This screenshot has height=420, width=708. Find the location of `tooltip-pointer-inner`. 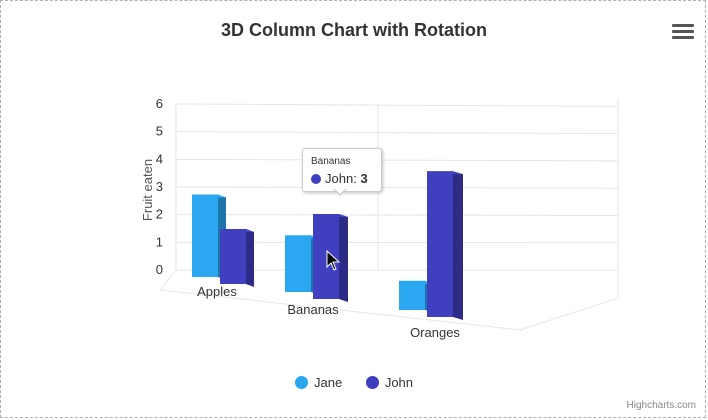

tooltip-pointer-inner is located at coordinates (340, 191).